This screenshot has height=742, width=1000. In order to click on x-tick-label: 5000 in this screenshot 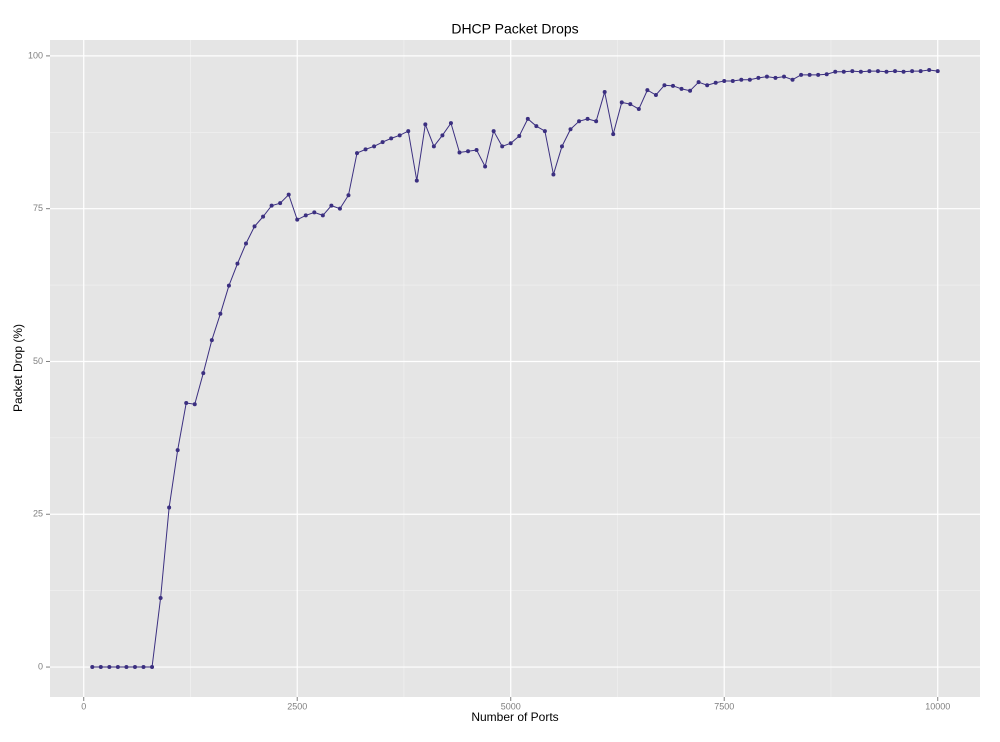, I will do `click(511, 706)`.